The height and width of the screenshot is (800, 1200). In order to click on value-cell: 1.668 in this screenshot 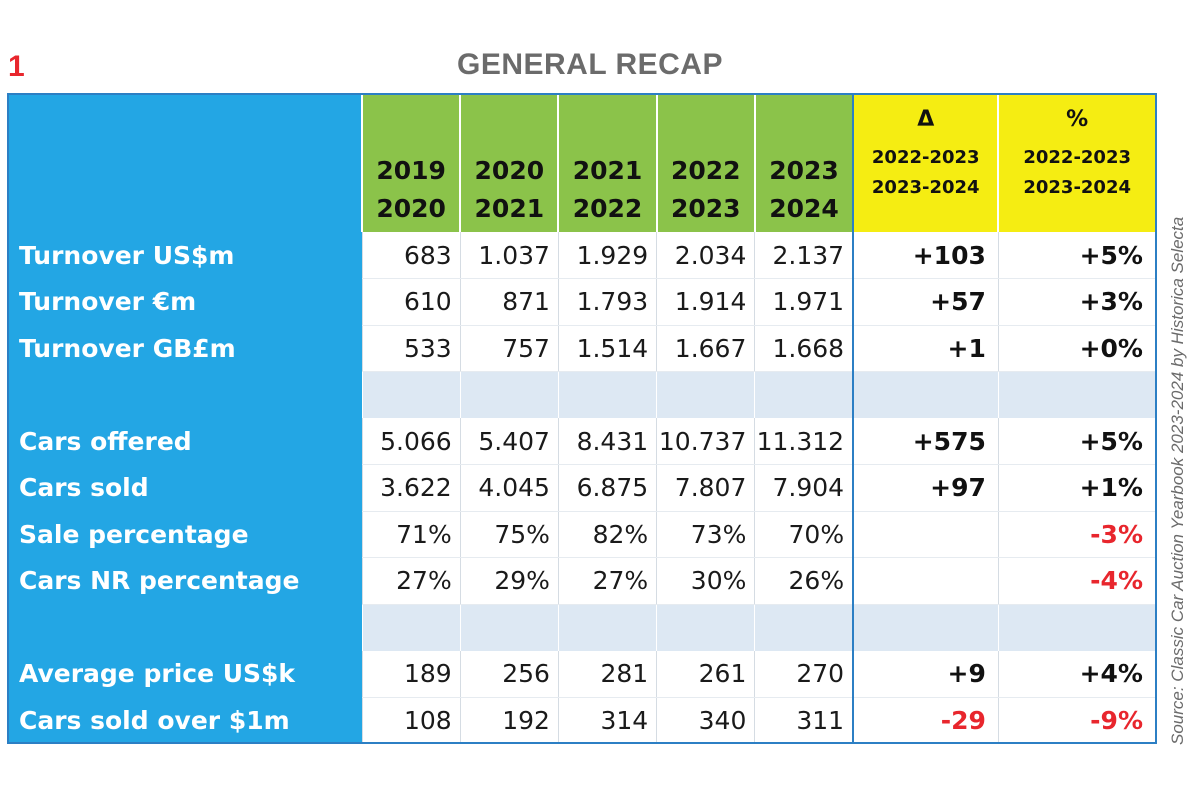, I will do `click(804, 348)`.